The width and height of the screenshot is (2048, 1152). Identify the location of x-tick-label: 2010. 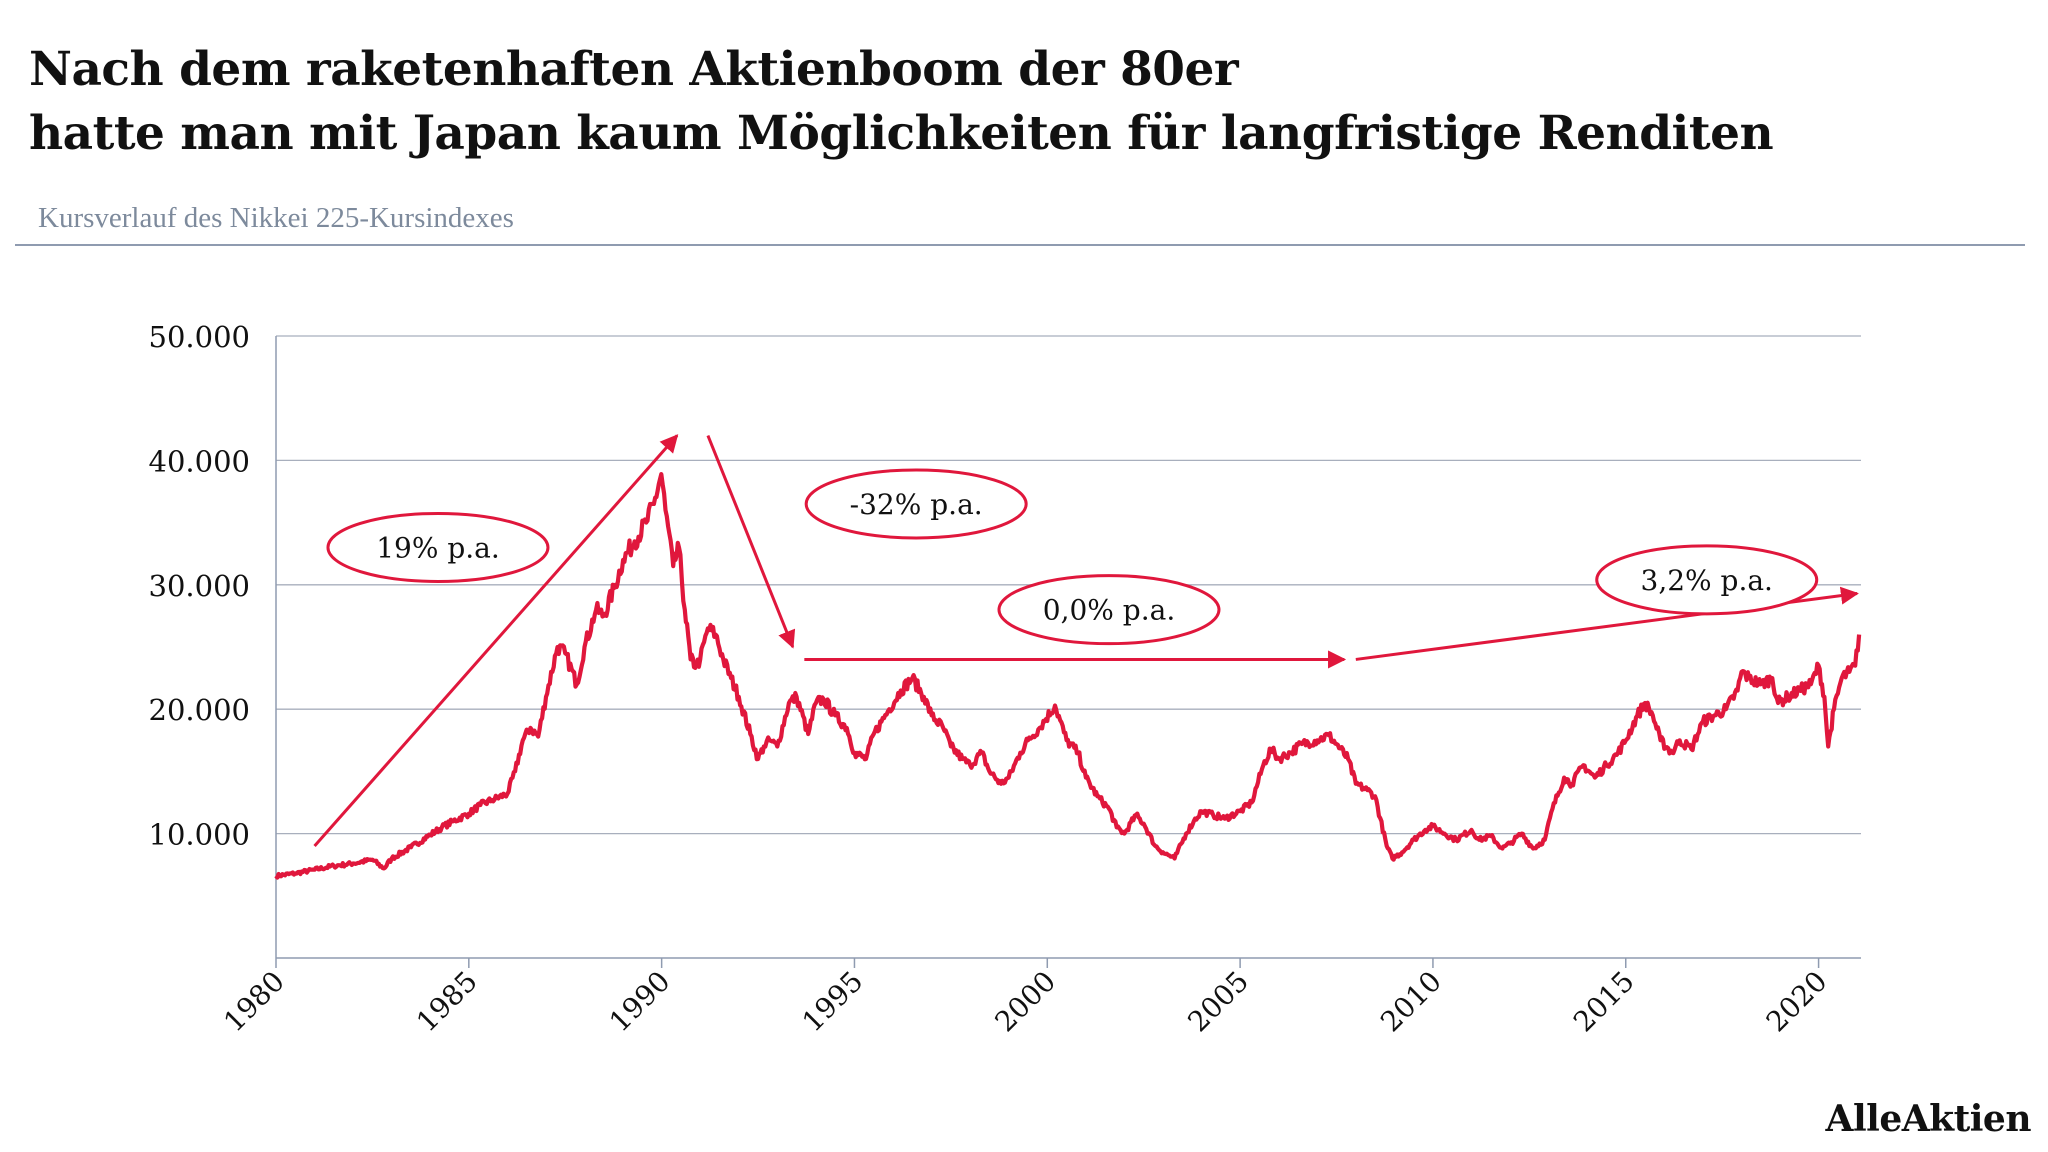
(1411, 1002).